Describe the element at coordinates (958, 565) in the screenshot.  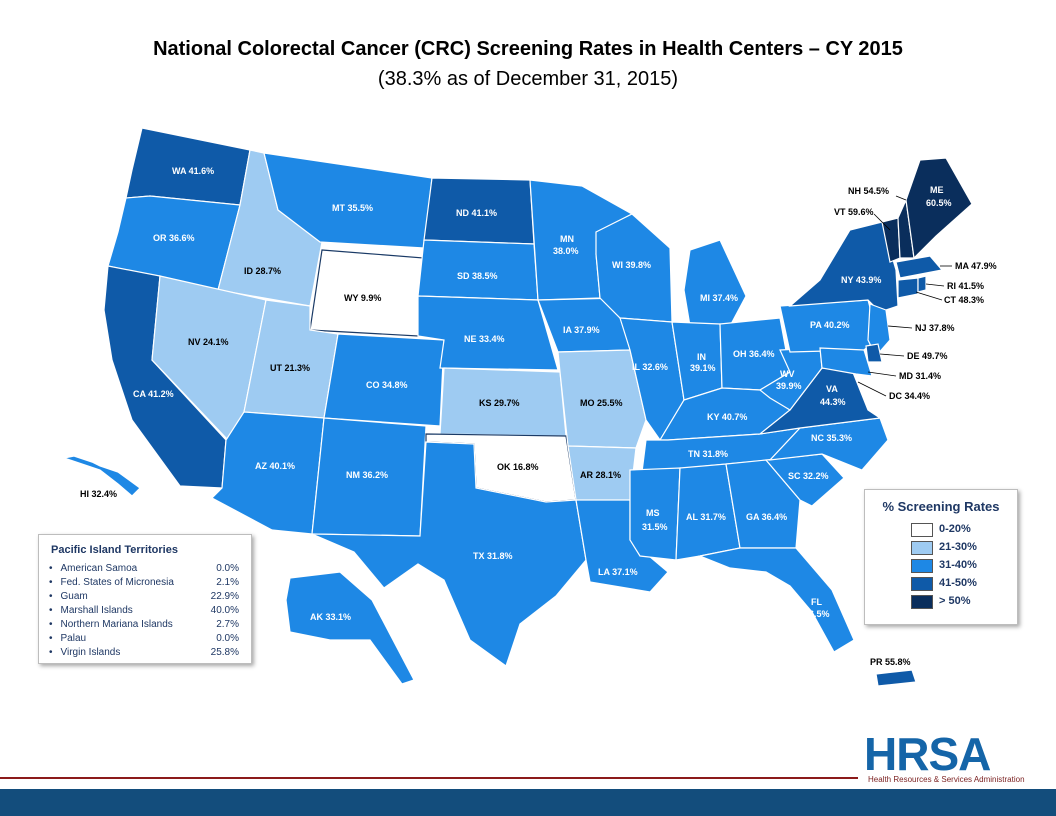
I see `legend-label: 31-40%` at that location.